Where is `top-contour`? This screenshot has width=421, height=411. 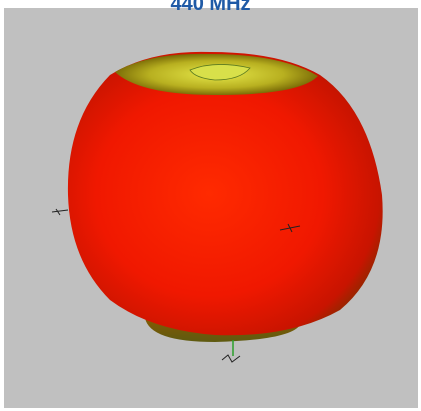
top-contour is located at coordinates (220, 72).